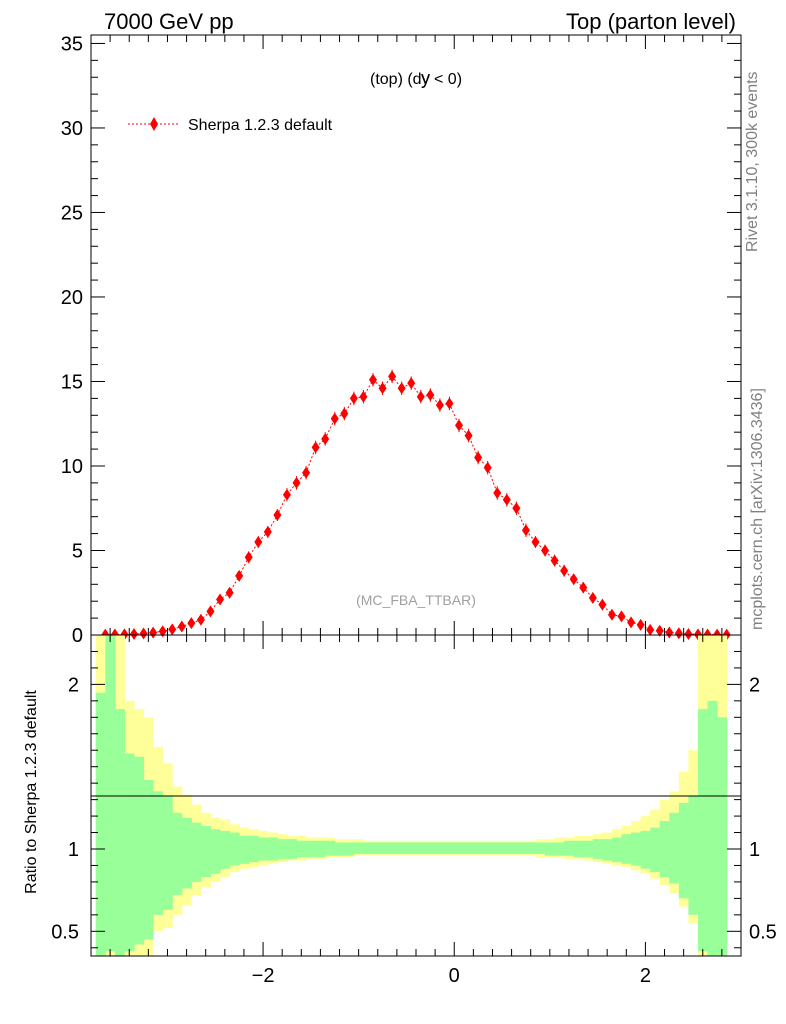  What do you see at coordinates (651, 21) in the screenshot?
I see `header-right-label: Top (parton level)` at bounding box center [651, 21].